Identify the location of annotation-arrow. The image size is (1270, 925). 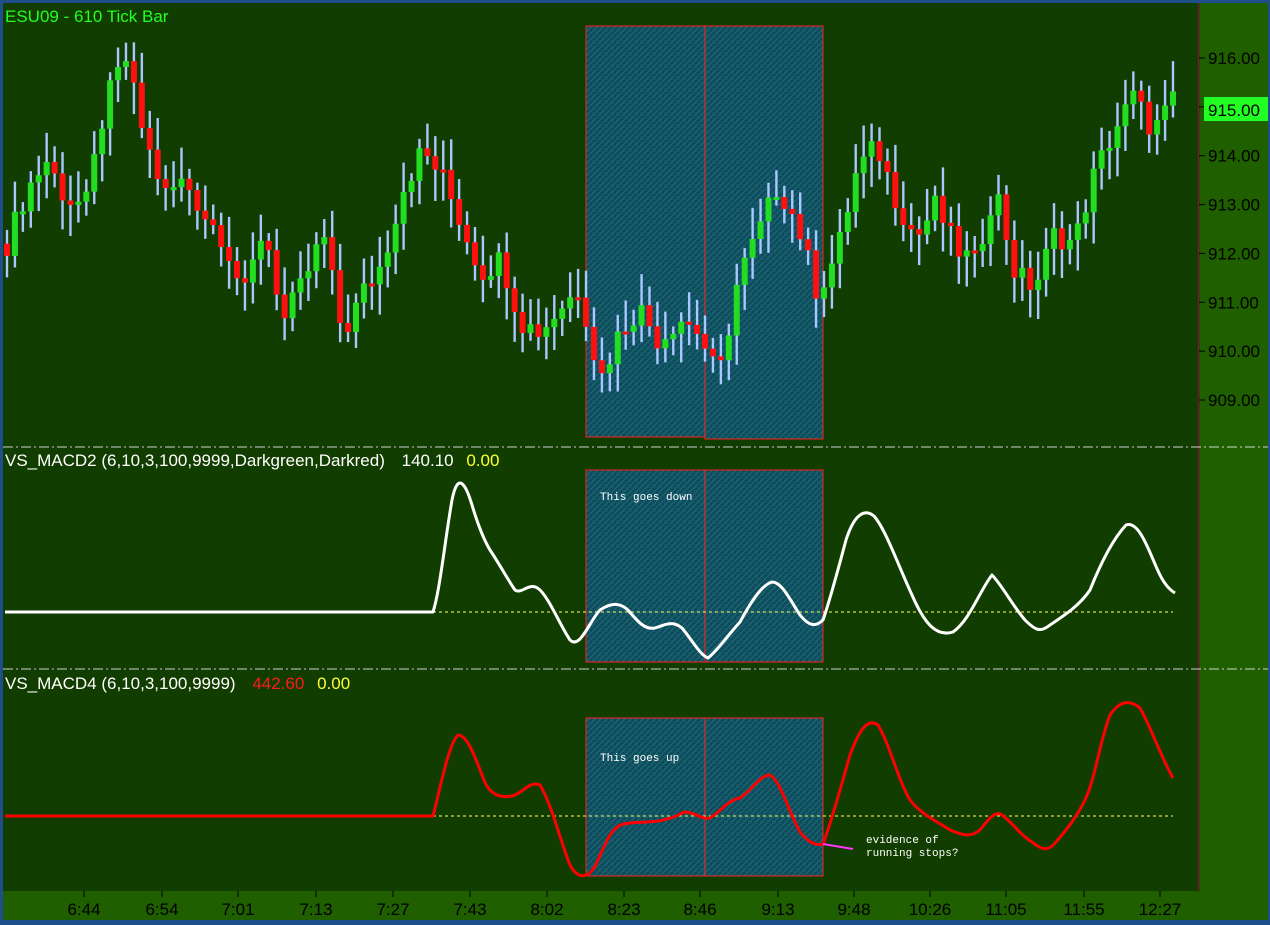
(838, 846).